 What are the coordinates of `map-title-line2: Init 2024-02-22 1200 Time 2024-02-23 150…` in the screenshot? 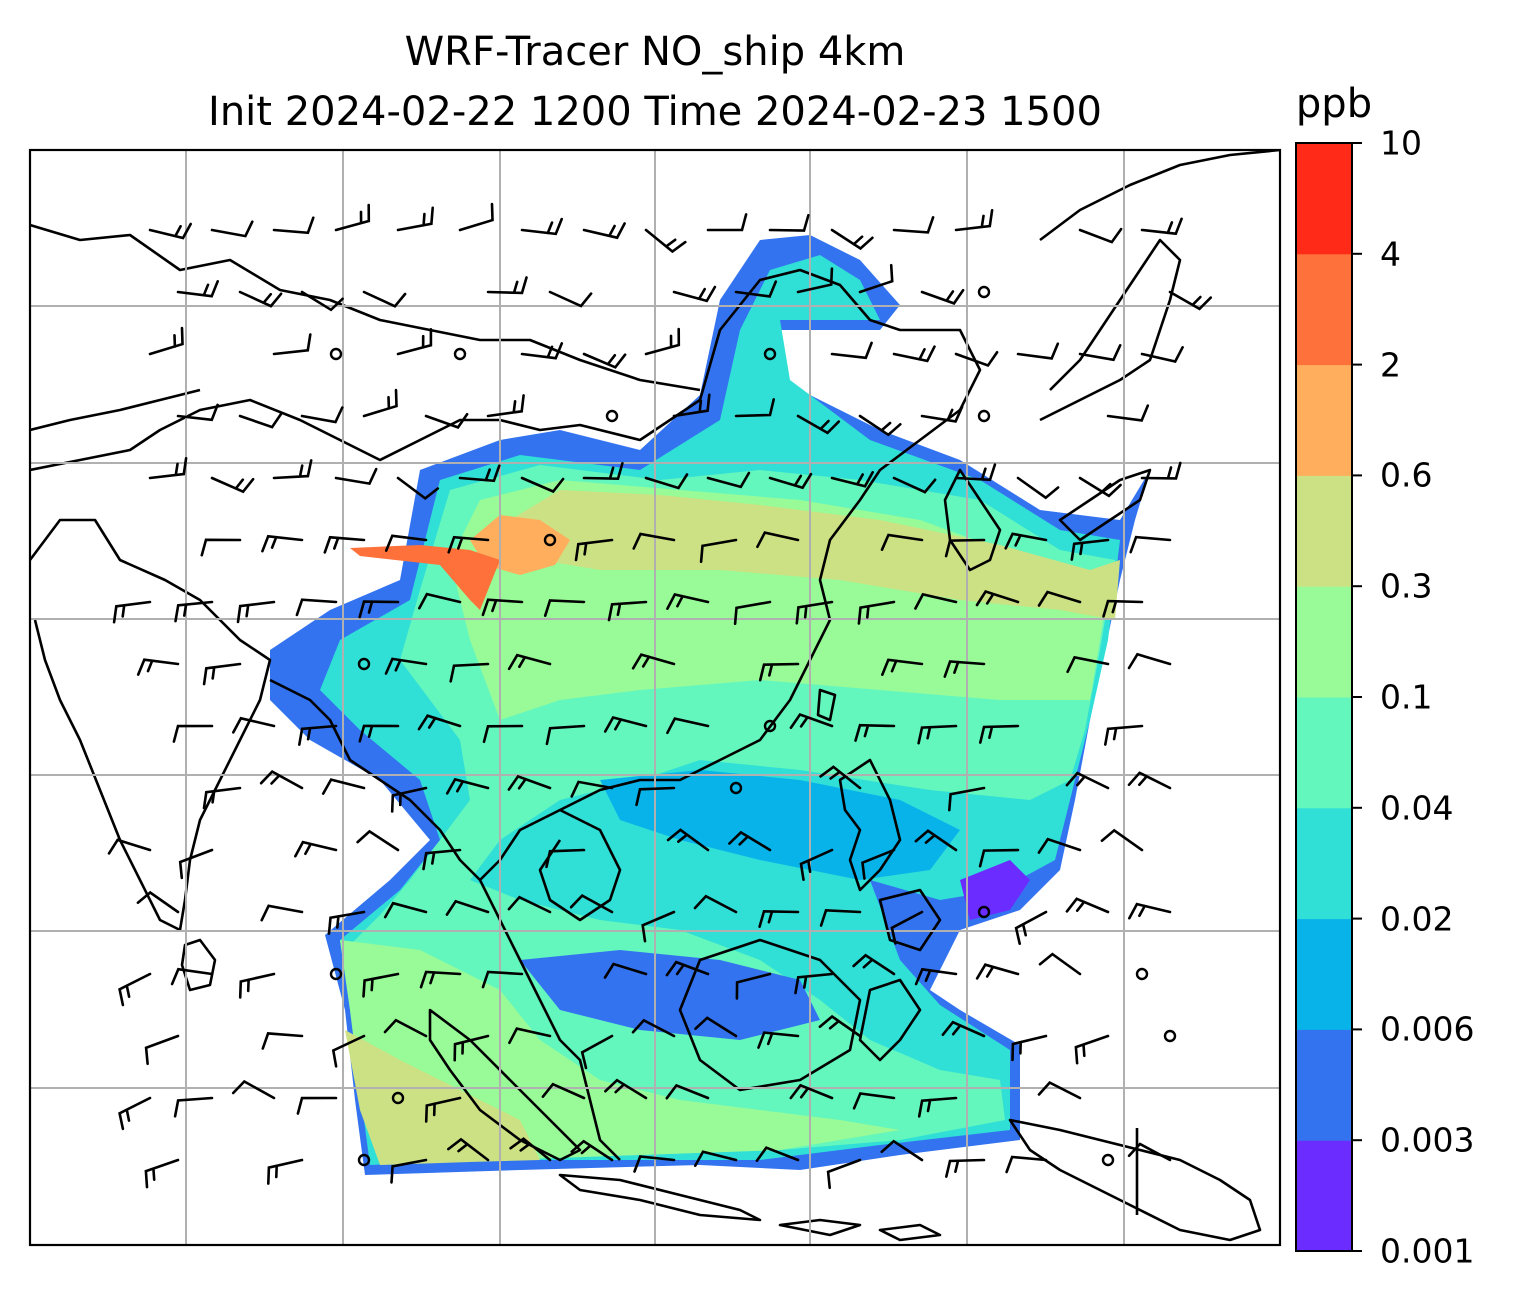 It's located at (655, 112).